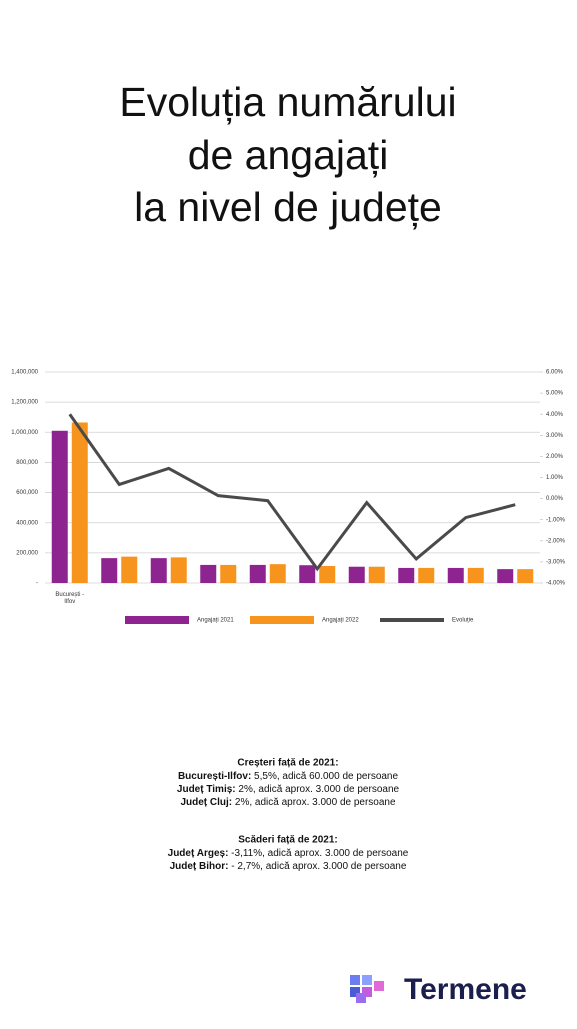 The image size is (577, 1029). I want to click on logo: Termene, so click(438, 989).